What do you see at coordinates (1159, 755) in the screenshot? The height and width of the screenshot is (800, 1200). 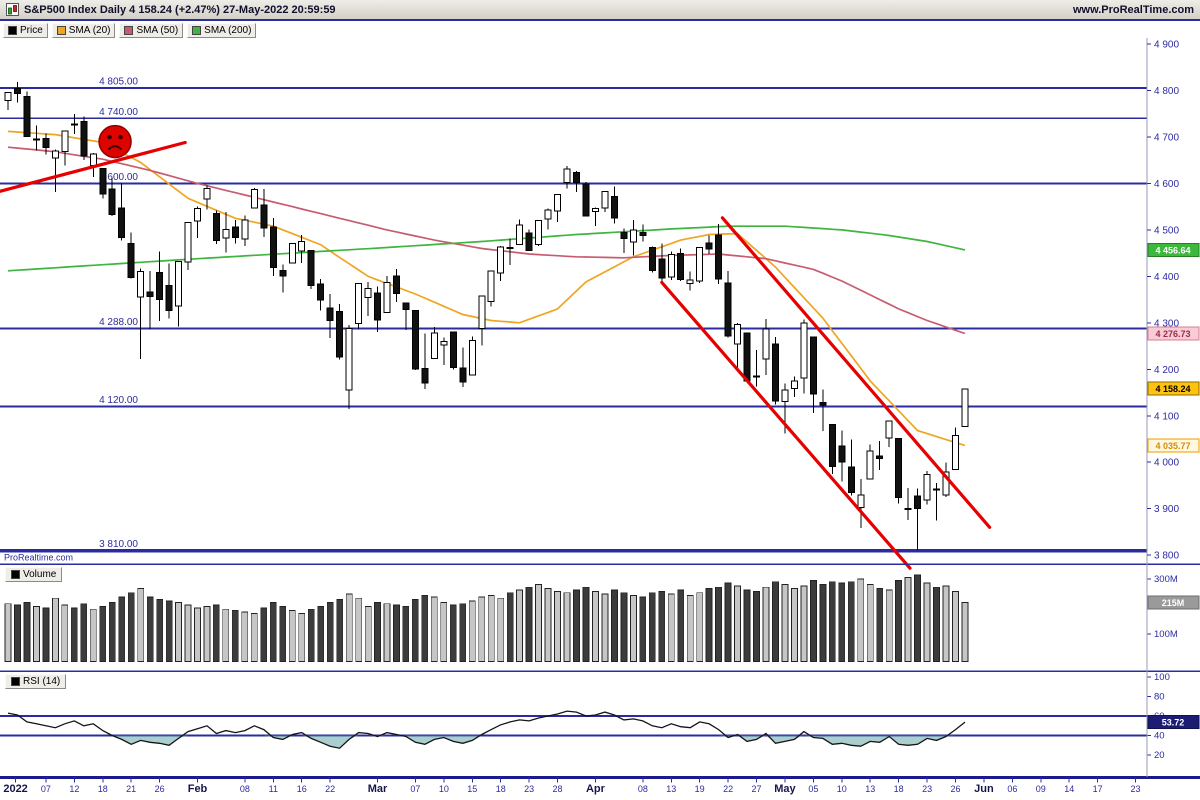 I see `rsi-axis-label: 20` at bounding box center [1159, 755].